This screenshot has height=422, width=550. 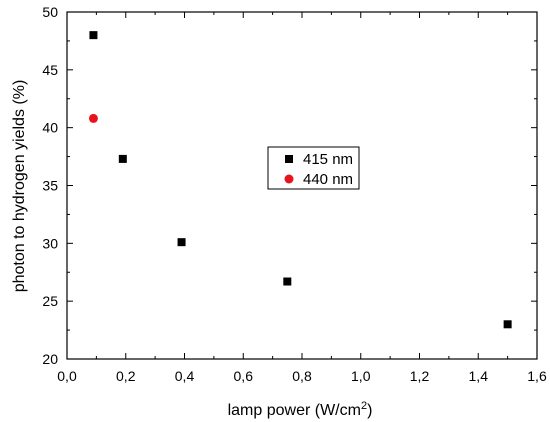 What do you see at coordinates (361, 376) in the screenshot?
I see `x-tick-label: 1,0` at bounding box center [361, 376].